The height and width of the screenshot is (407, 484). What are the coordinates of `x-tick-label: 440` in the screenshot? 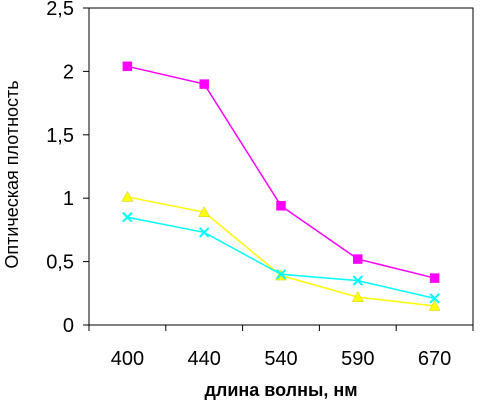 It's located at (204, 359).